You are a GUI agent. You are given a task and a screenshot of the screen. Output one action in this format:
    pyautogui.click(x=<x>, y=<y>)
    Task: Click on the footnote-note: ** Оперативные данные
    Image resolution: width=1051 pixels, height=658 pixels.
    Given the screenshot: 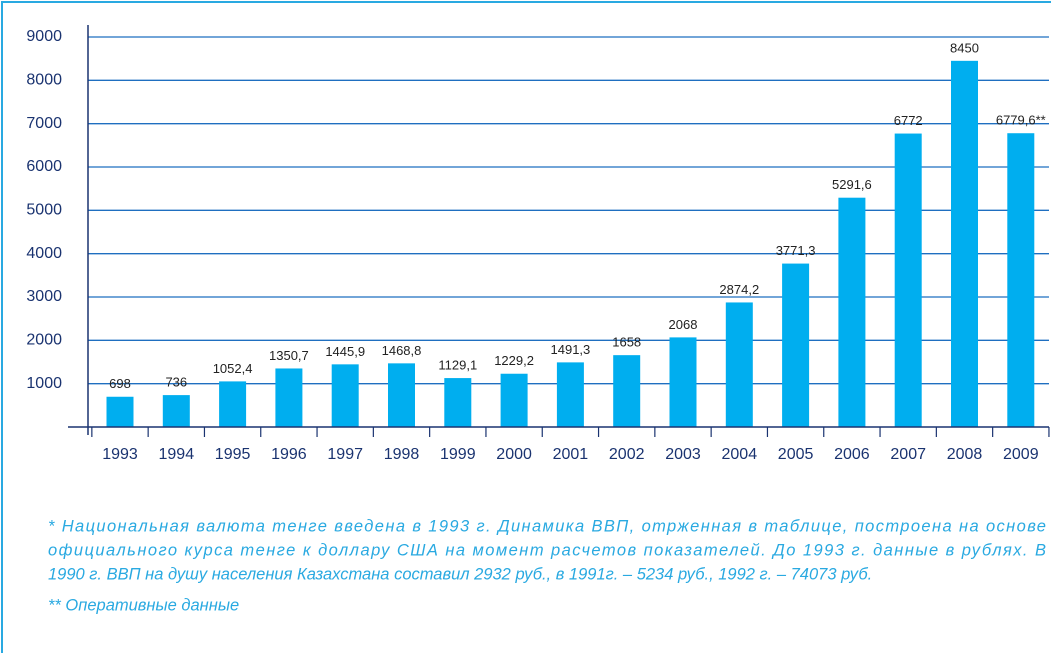 What is the action you would take?
    pyautogui.click(x=143, y=605)
    